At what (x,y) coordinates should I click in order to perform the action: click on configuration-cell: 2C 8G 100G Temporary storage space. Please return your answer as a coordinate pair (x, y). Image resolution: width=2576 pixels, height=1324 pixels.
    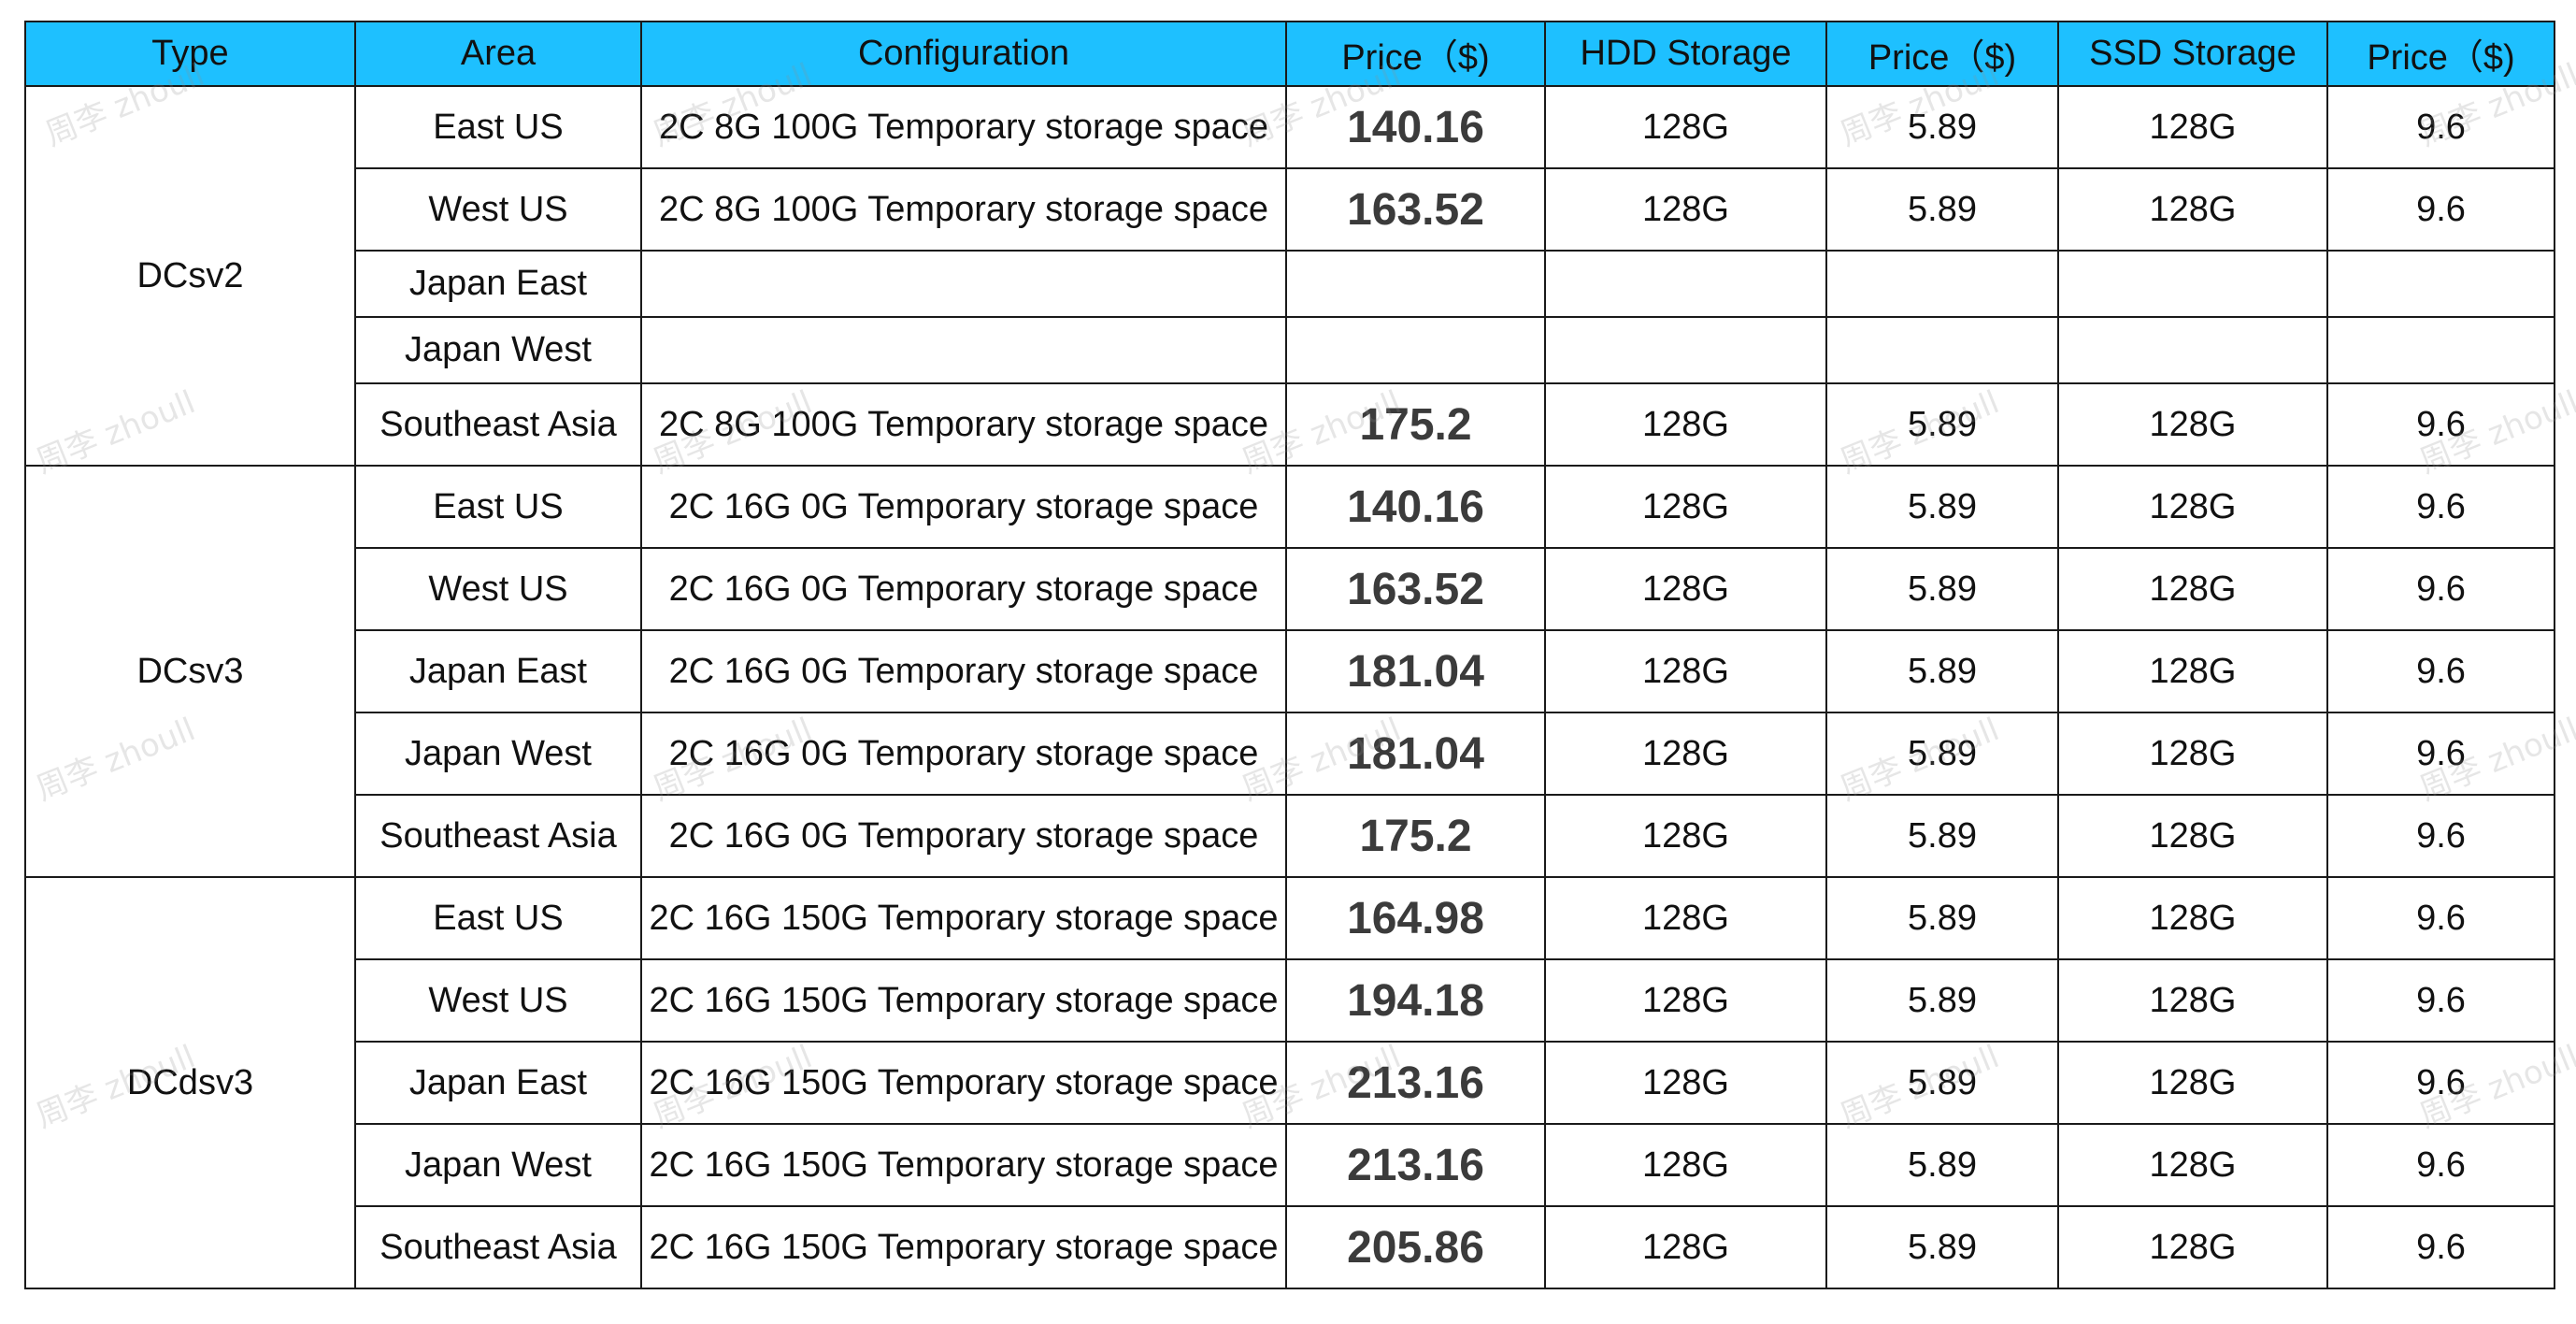
    Looking at the image, I should click on (964, 424).